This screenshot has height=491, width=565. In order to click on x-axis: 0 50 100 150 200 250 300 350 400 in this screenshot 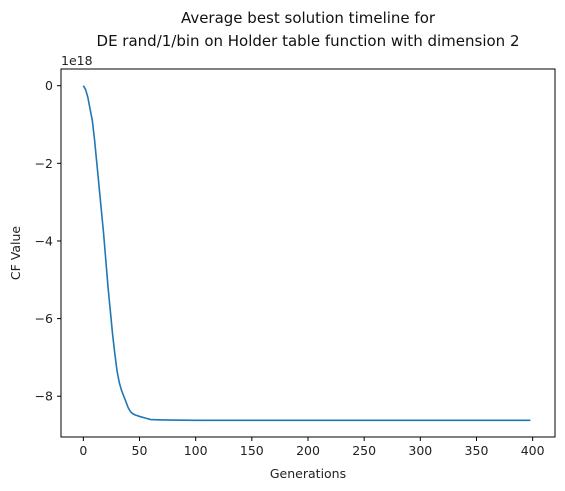, I will do `click(312, 447)`.